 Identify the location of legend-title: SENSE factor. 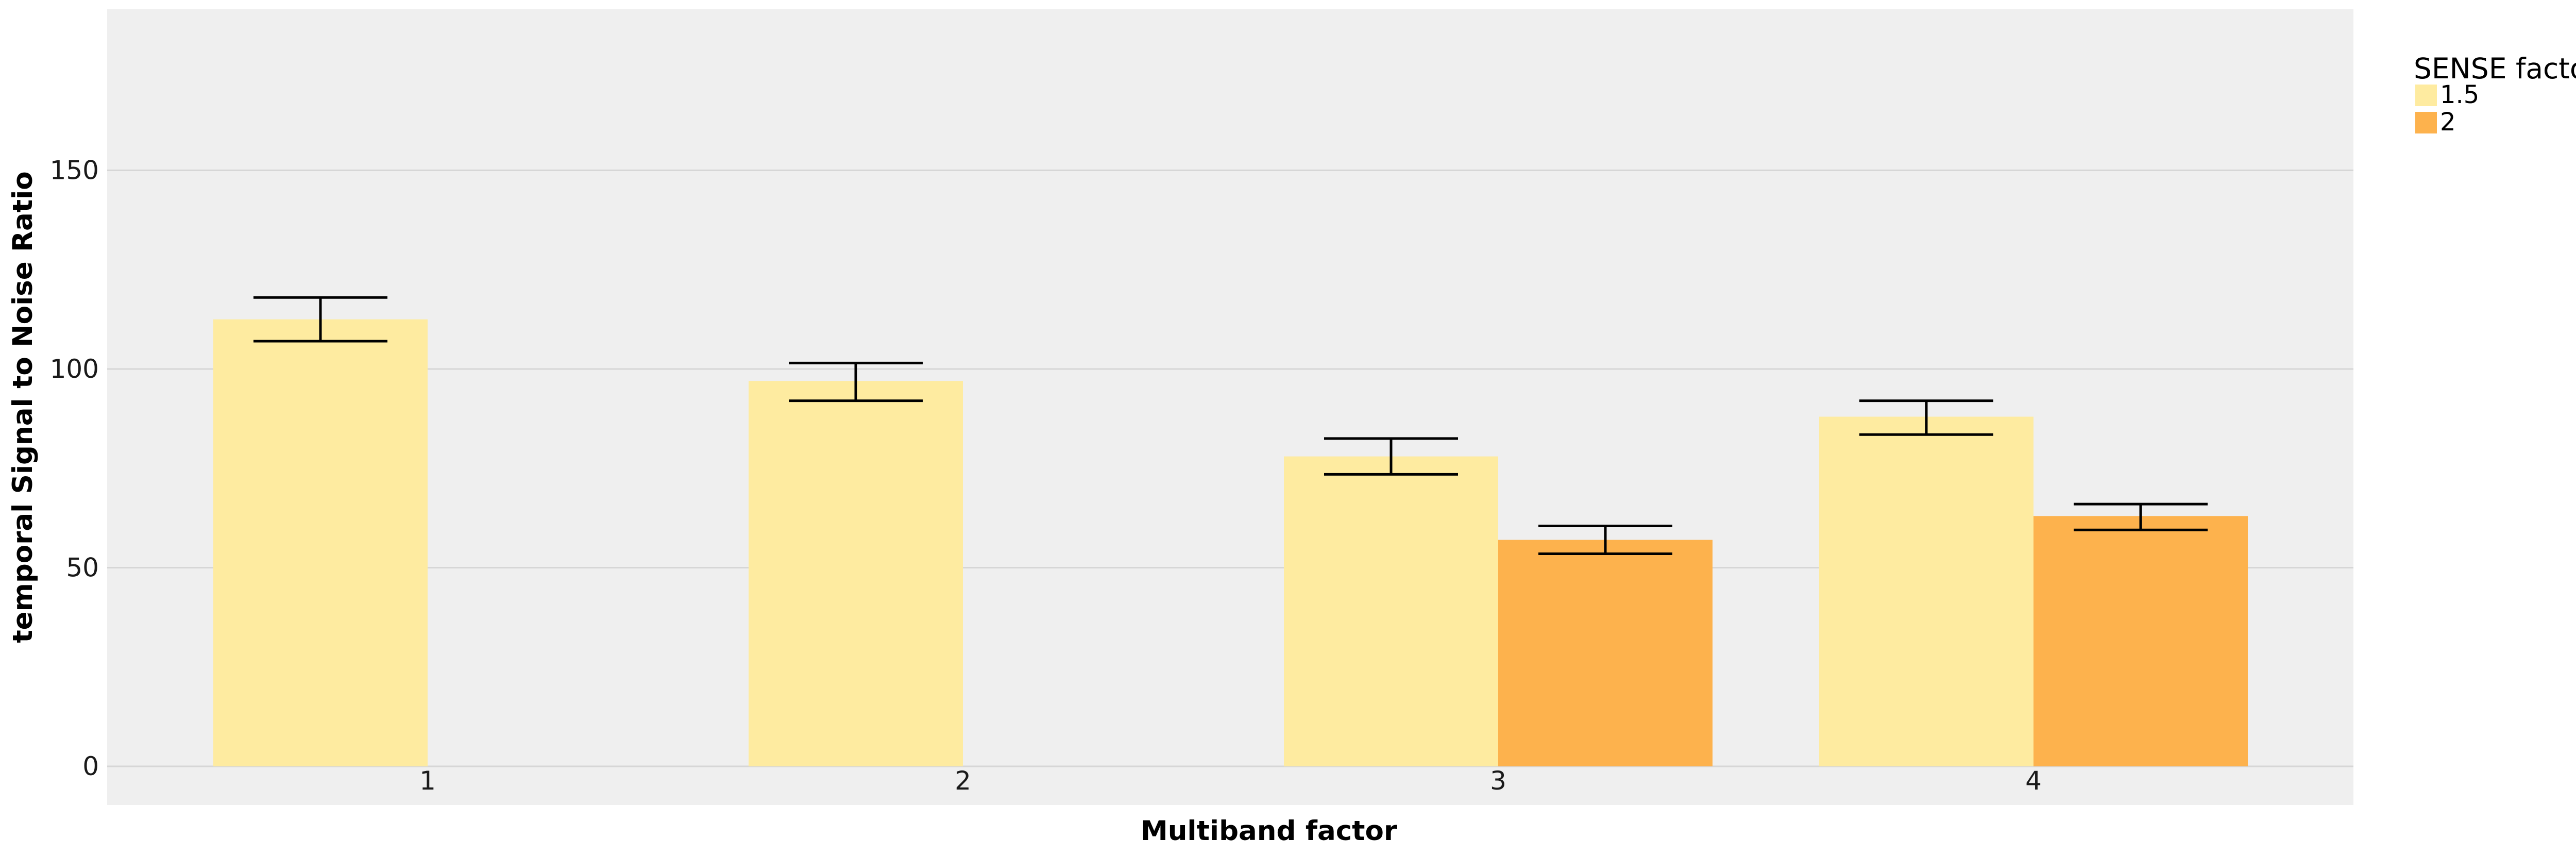
(2495, 68).